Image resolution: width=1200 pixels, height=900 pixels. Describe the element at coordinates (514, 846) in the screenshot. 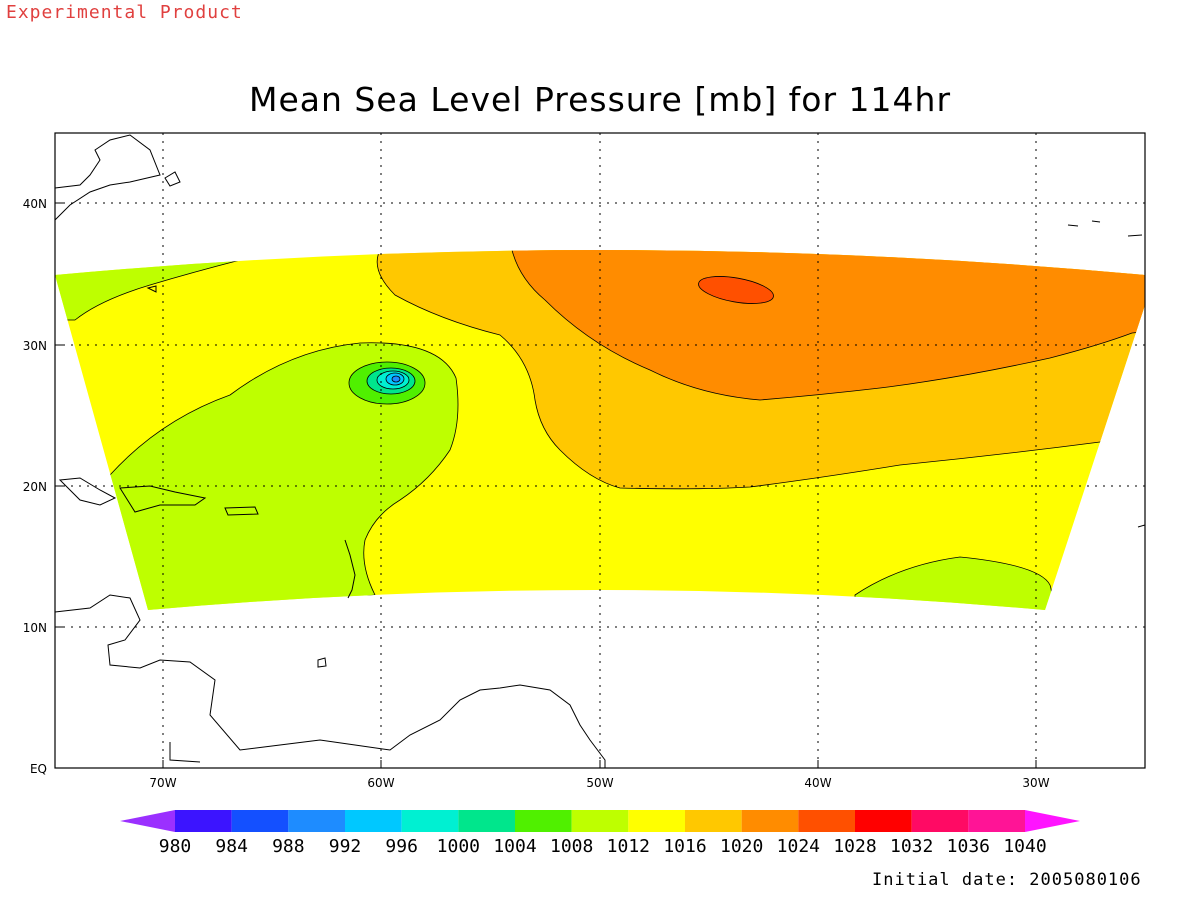

I see `colorbar-level-label: 1004` at that location.